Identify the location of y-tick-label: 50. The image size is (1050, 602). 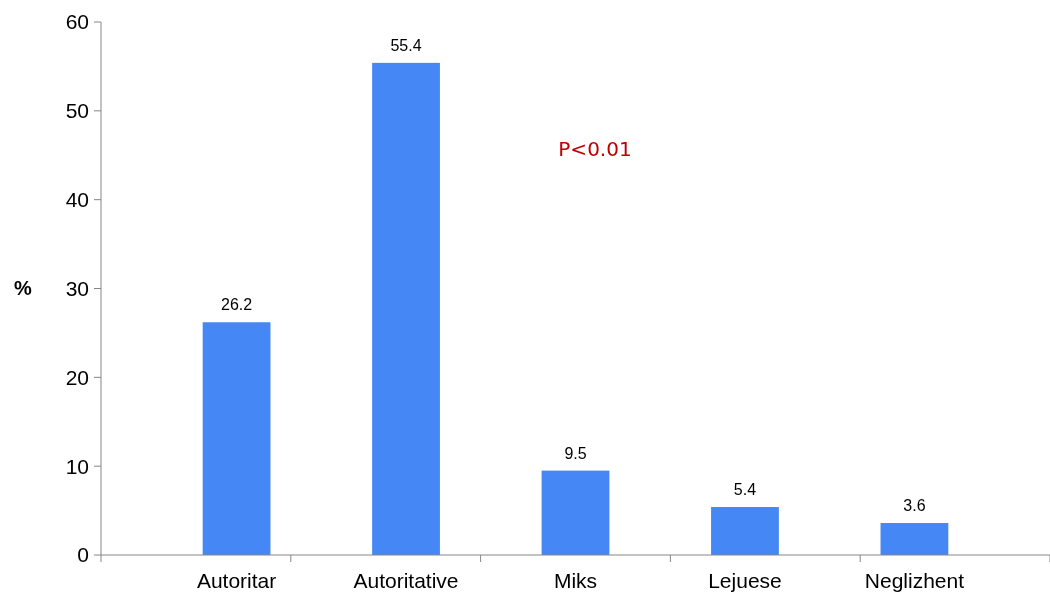
(77, 111).